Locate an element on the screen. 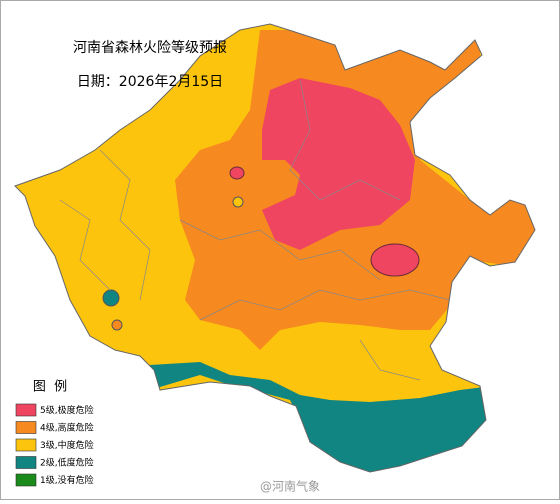 This screenshot has height=504, width=560. legend: 5级,极度危险 4级,高度危险 3级,中度危险 2级,低度危险 1级,没有危险 is located at coordinates (54, 445).